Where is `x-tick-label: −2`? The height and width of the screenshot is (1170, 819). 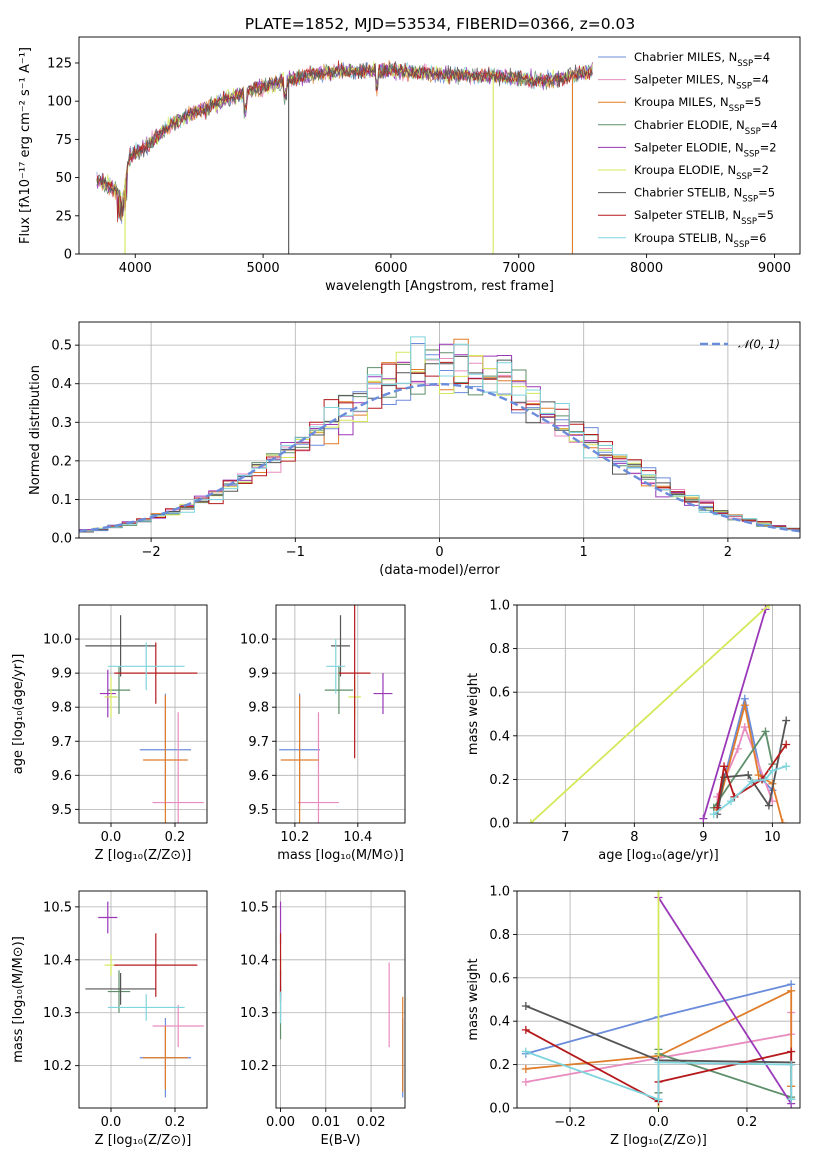 x-tick-label: −2 is located at coordinates (151, 552).